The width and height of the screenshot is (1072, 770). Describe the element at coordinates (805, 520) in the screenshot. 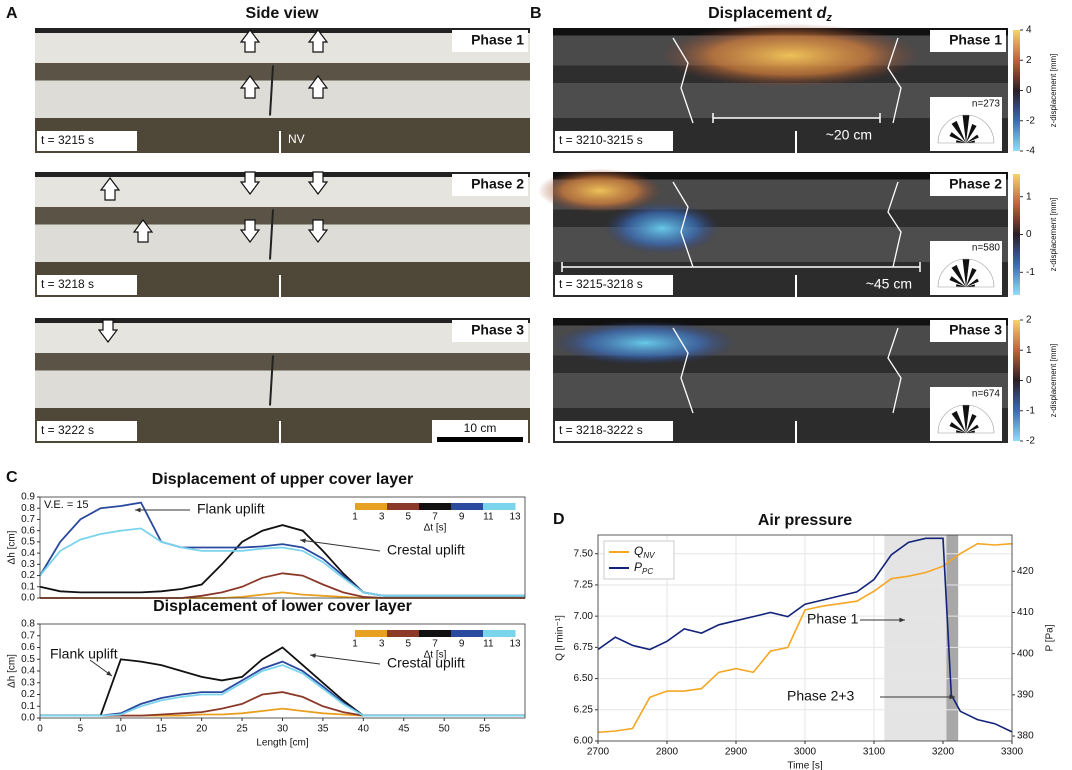

I see `chart-title: Air pressure` at that location.